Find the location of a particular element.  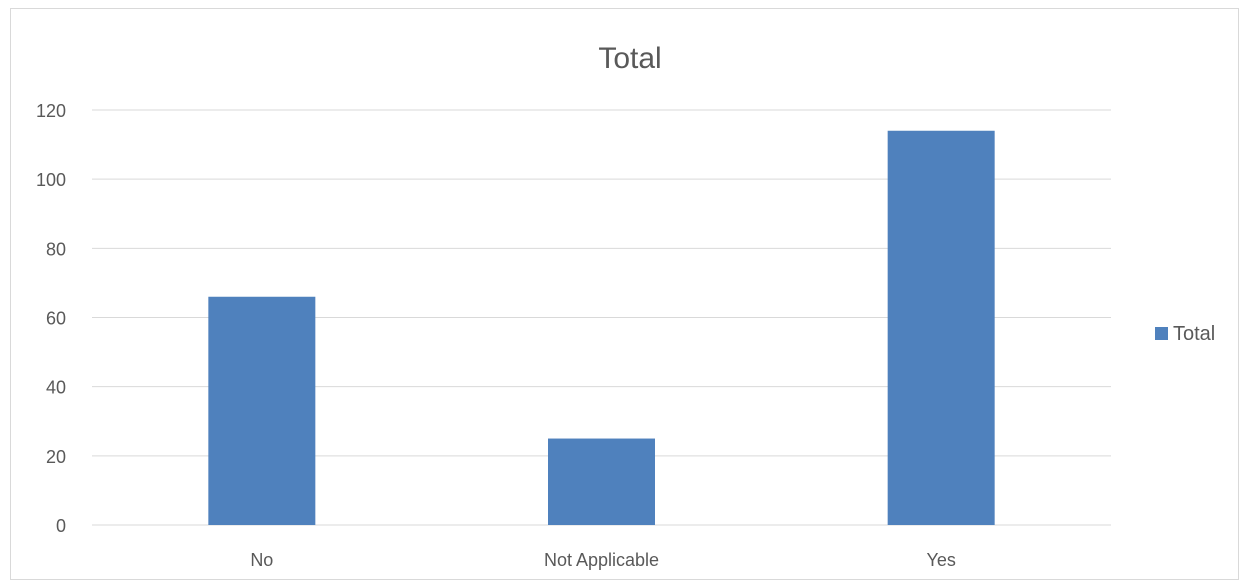

y-tick-label: 20 is located at coordinates (56, 457).